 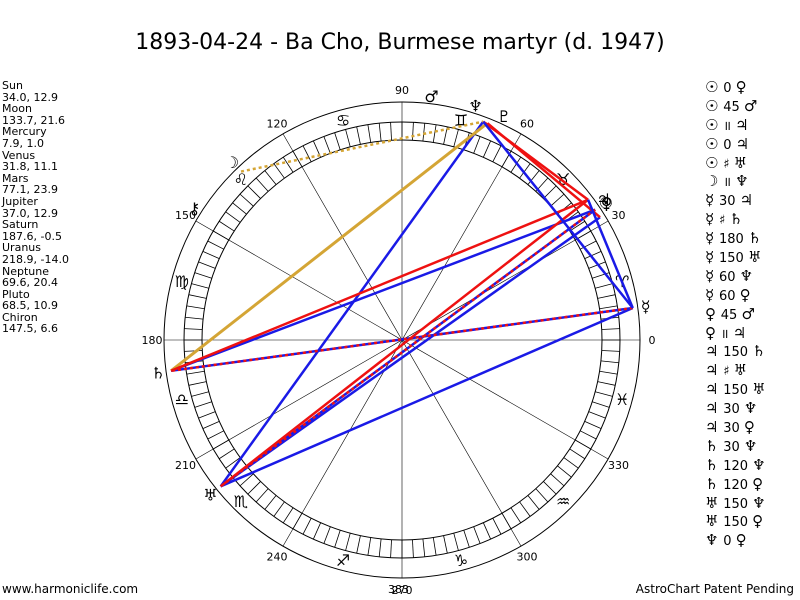 What do you see at coordinates (714, 589) in the screenshot?
I see `footer-credit: AstroChart Patent Pending` at bounding box center [714, 589].